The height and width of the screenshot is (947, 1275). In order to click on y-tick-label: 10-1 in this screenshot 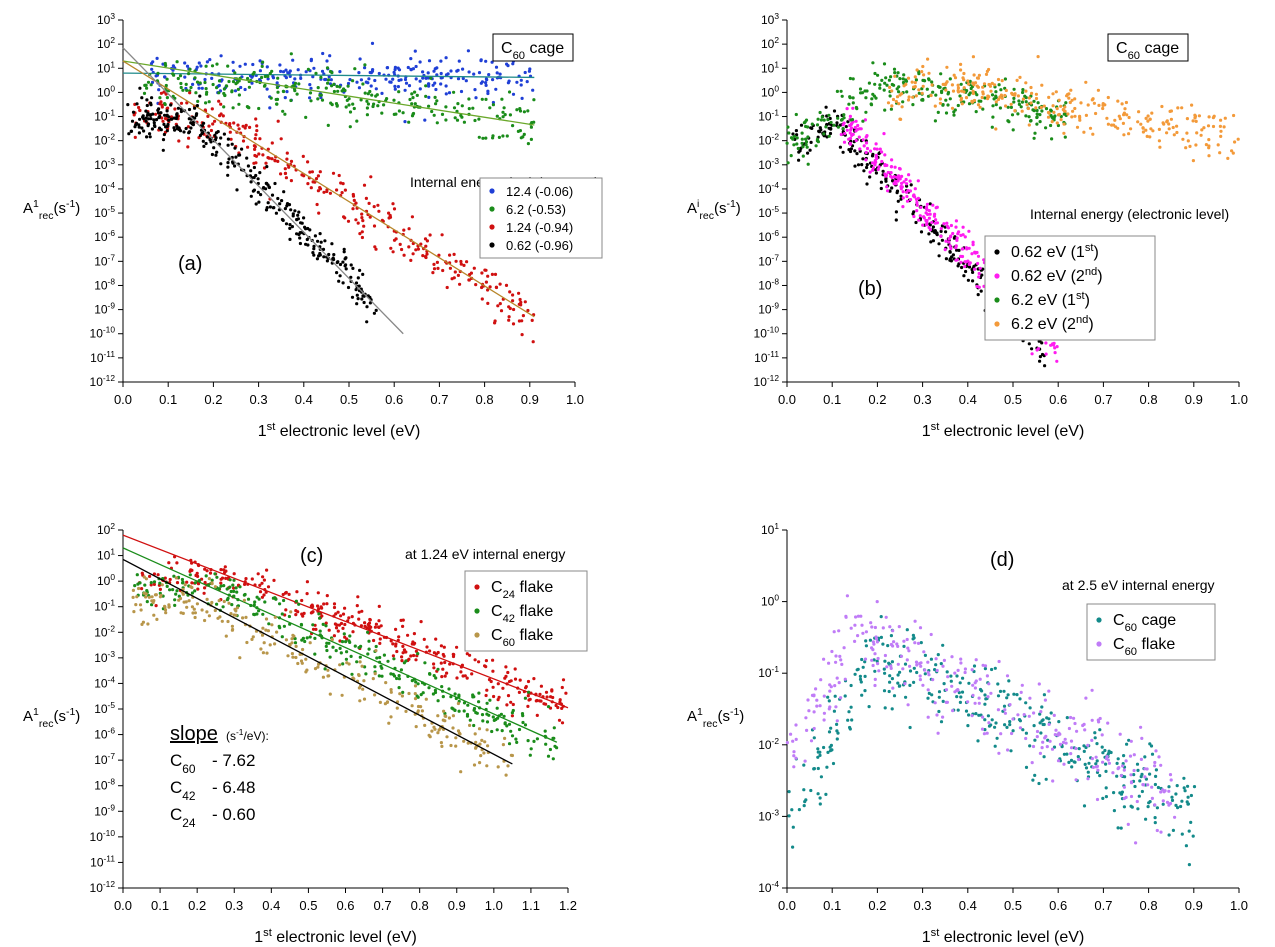, I will do `click(104, 116)`.